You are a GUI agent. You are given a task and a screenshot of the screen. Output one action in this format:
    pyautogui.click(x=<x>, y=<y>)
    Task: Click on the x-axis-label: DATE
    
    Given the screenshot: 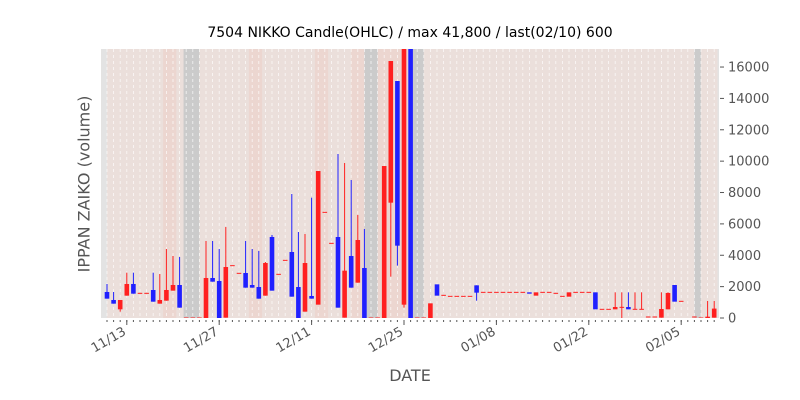 What is the action you would take?
    pyautogui.click(x=410, y=375)
    